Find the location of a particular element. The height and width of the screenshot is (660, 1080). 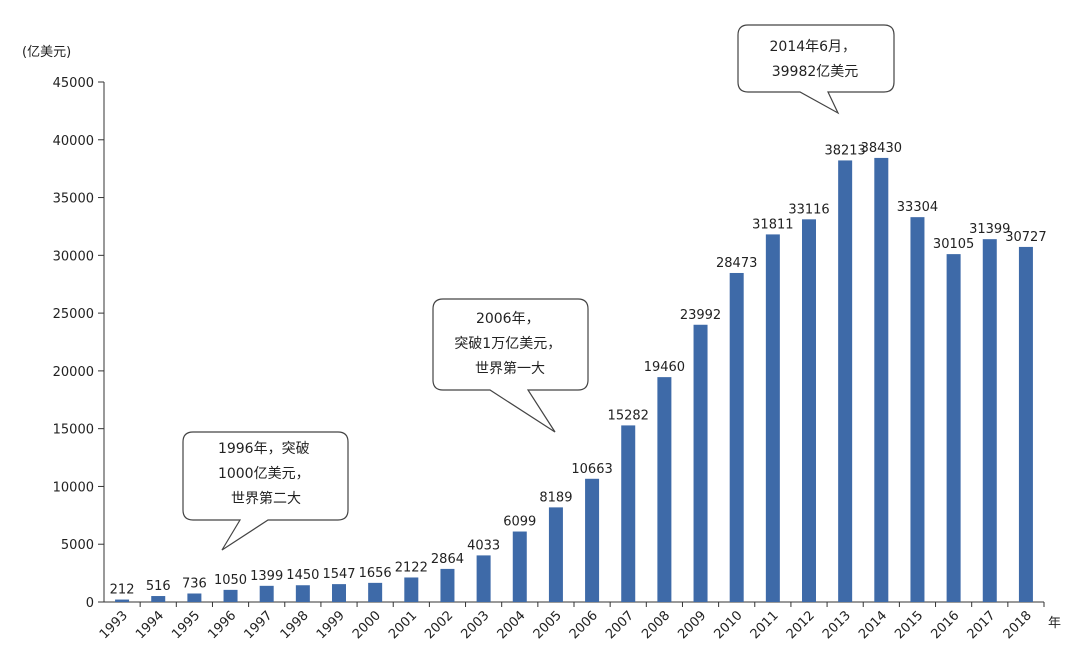

callout-2006-line1: 2006年， is located at coordinates (508, 319).